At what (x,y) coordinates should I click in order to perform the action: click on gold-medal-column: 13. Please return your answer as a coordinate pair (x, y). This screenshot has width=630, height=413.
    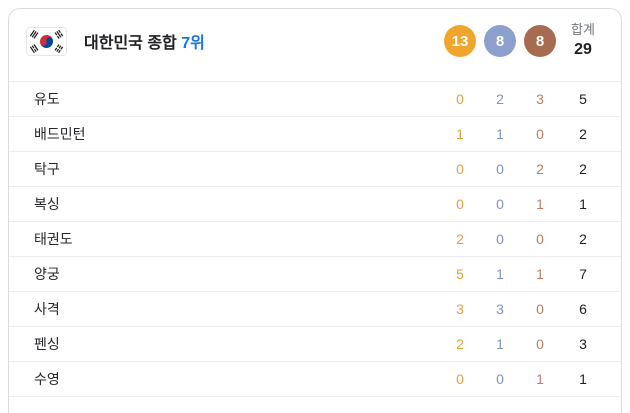
    Looking at the image, I should click on (460, 41).